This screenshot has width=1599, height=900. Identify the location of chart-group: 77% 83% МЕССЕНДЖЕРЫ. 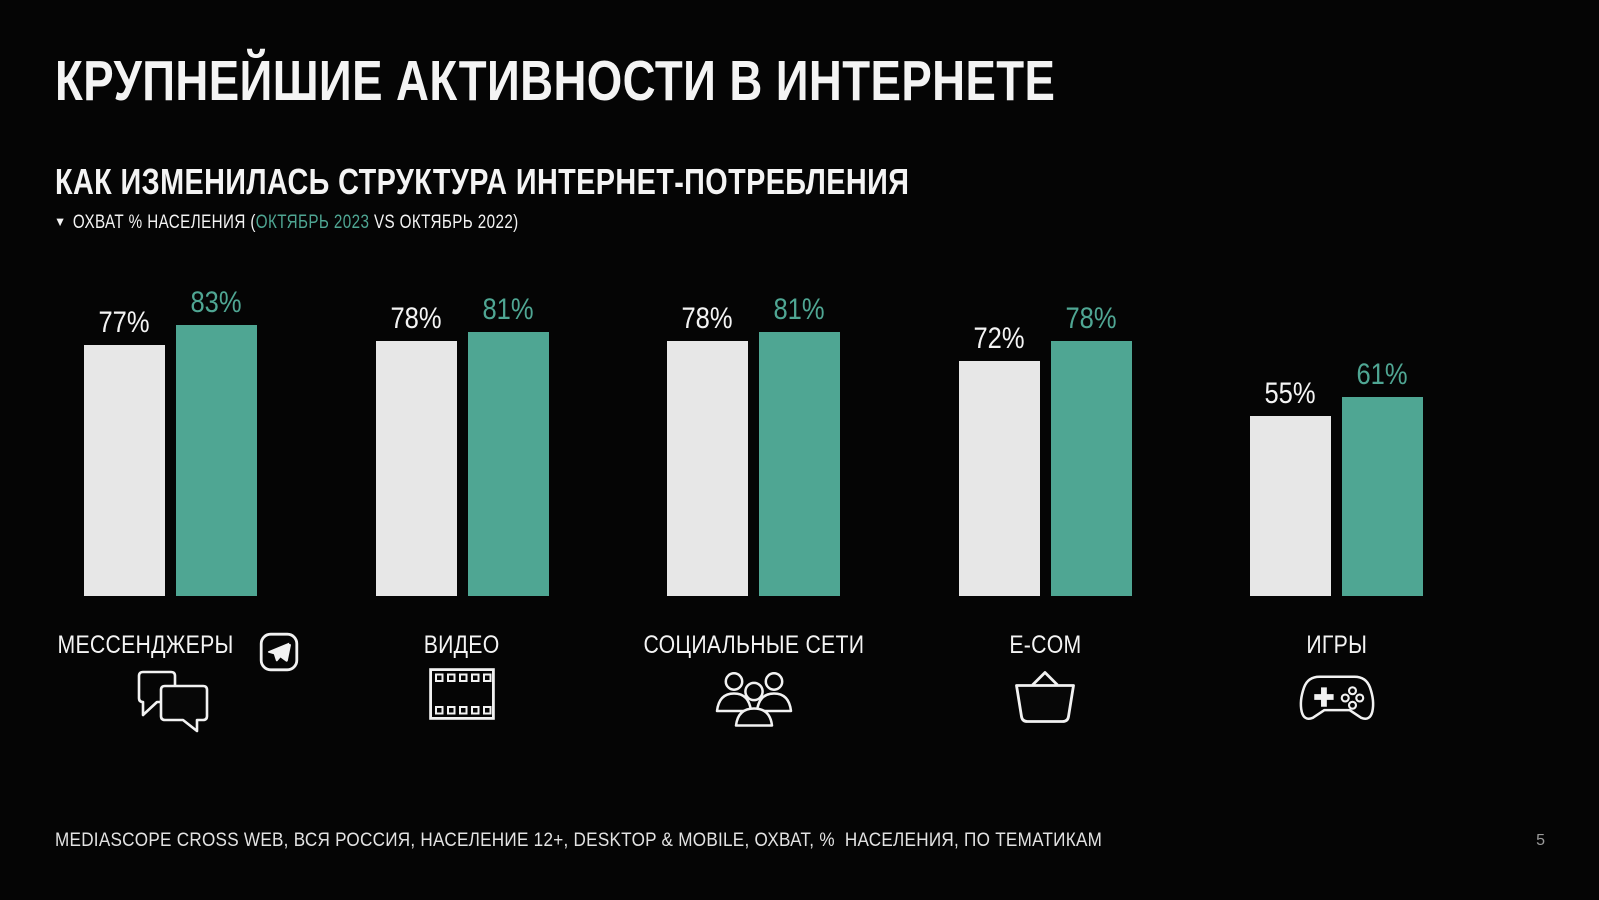
(178, 511).